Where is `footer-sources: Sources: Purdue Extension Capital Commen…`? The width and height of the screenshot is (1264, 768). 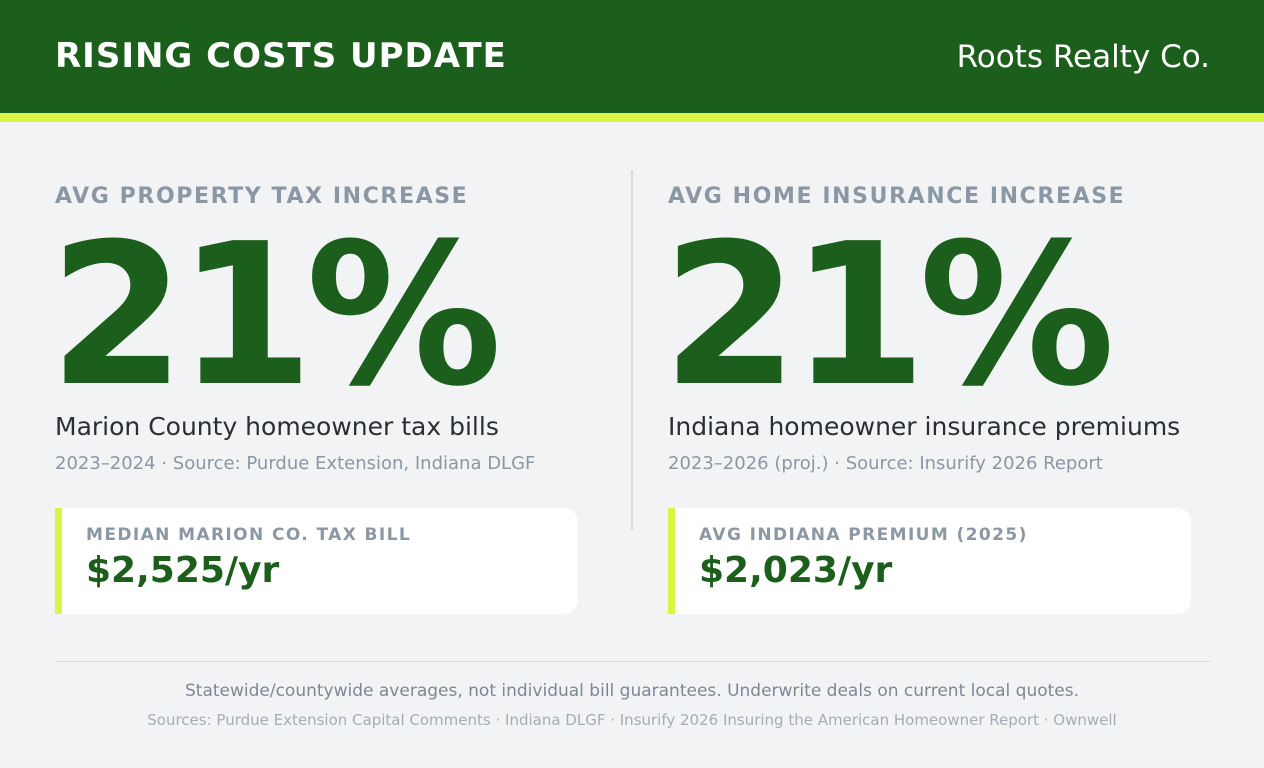
footer-sources: Sources: Purdue Extension Capital Commen… is located at coordinates (632, 720).